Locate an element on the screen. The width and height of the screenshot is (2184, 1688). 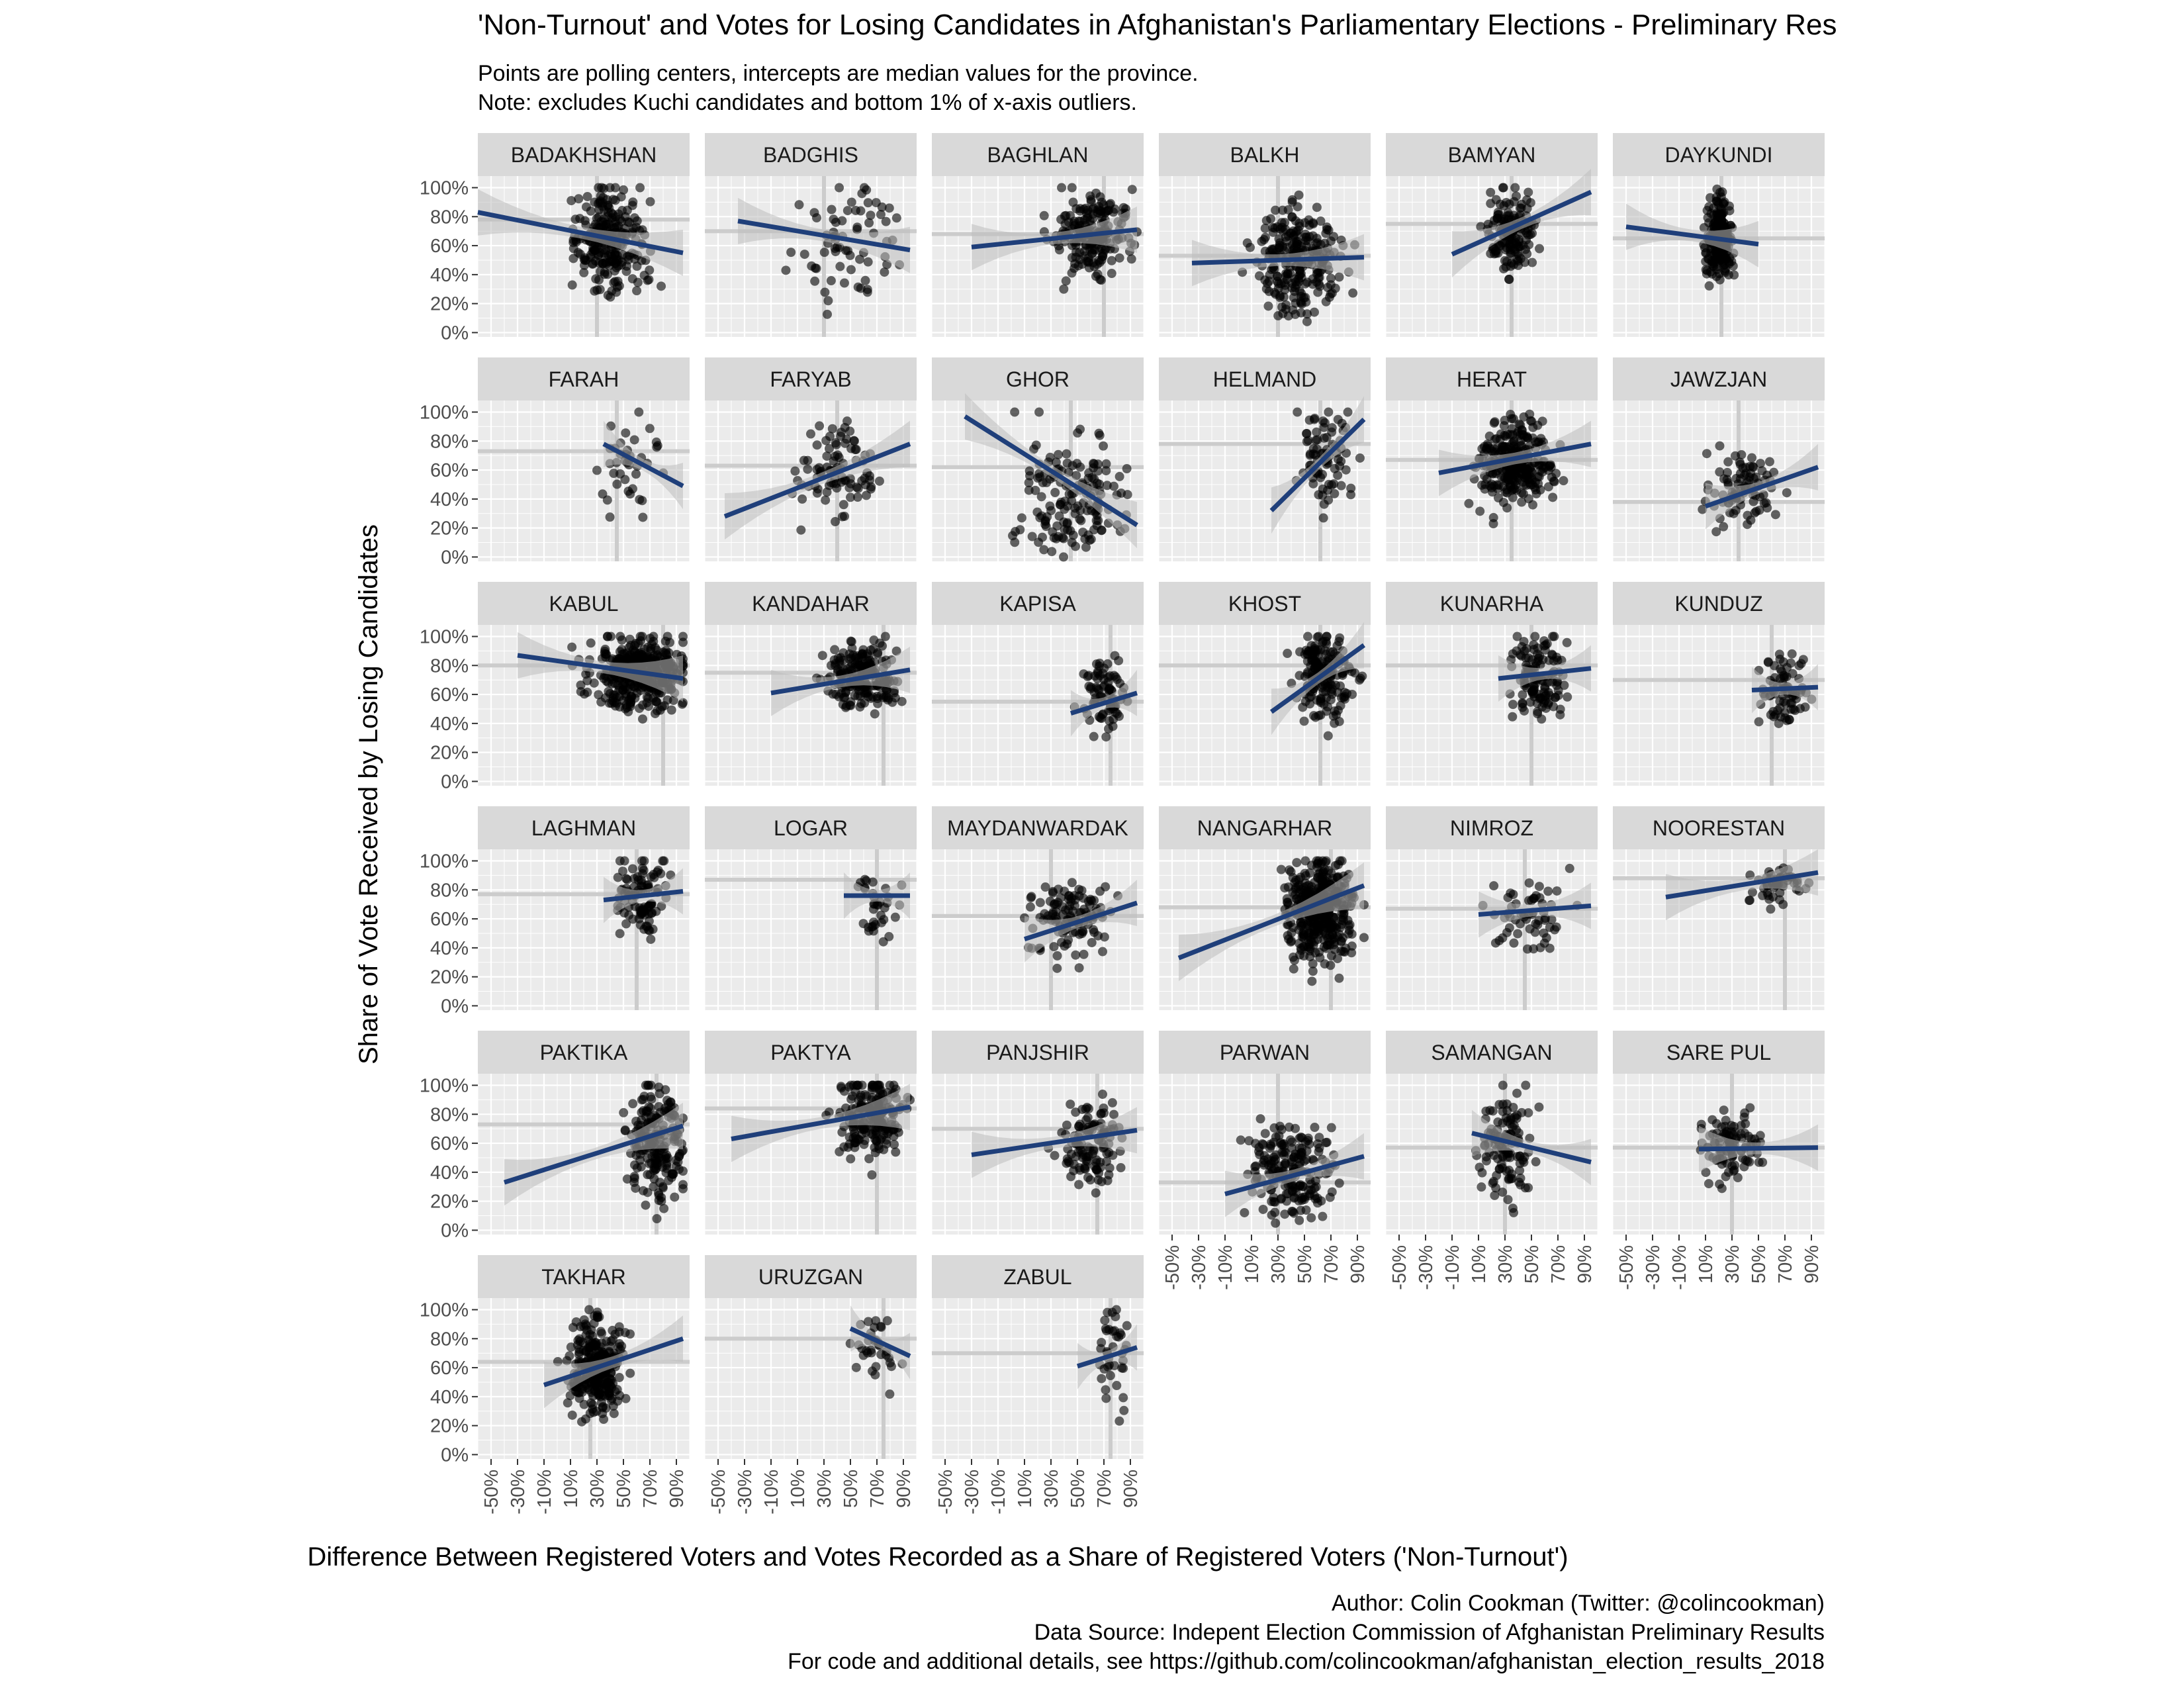
panel-label: LAGHMAN is located at coordinates (583, 828).